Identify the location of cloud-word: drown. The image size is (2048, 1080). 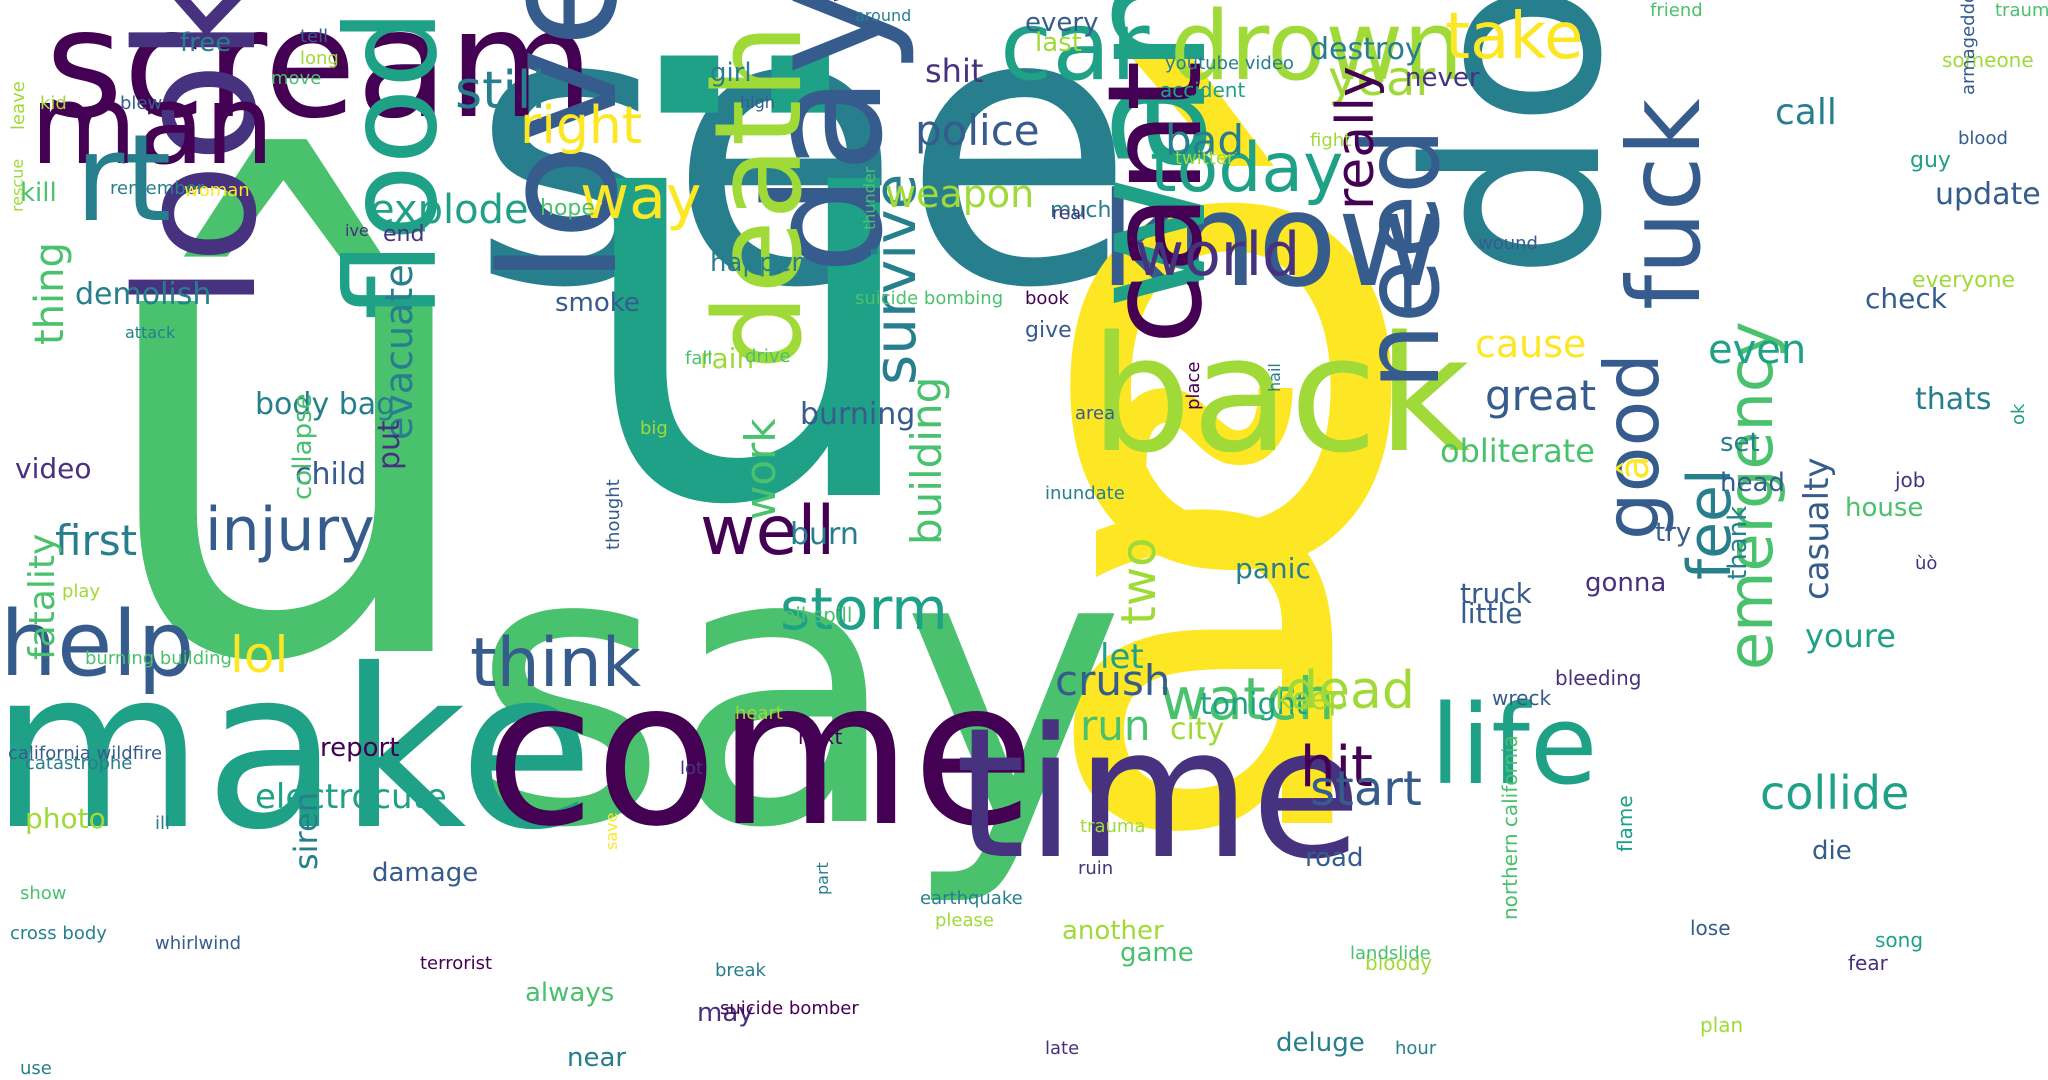
(1317, 51).